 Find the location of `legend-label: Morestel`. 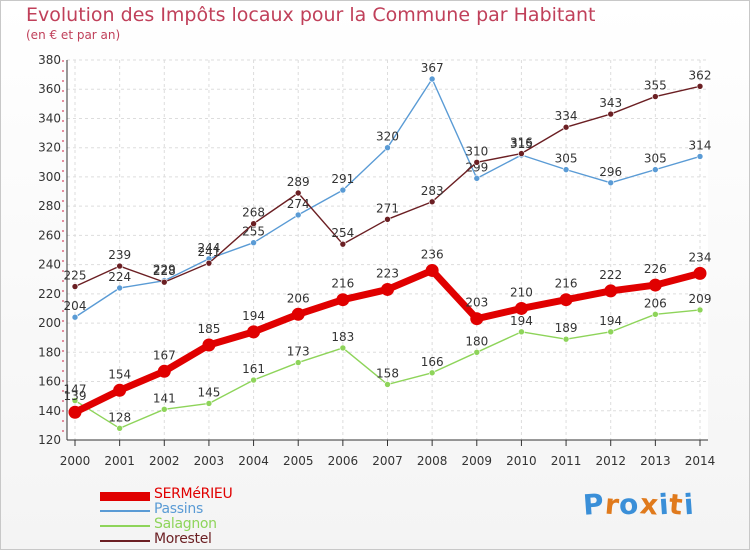

legend-label: Morestel is located at coordinates (183, 539).